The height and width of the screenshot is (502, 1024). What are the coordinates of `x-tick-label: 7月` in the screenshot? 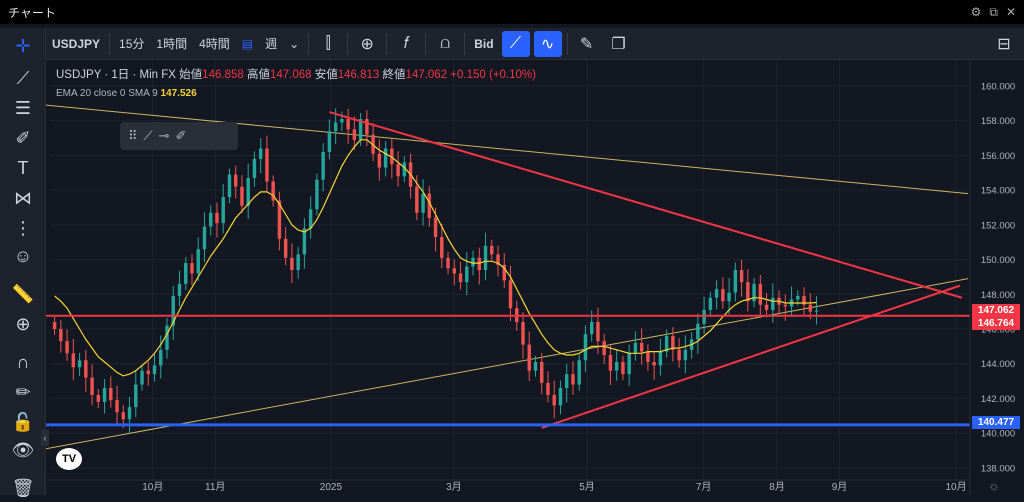 It's located at (704, 487).